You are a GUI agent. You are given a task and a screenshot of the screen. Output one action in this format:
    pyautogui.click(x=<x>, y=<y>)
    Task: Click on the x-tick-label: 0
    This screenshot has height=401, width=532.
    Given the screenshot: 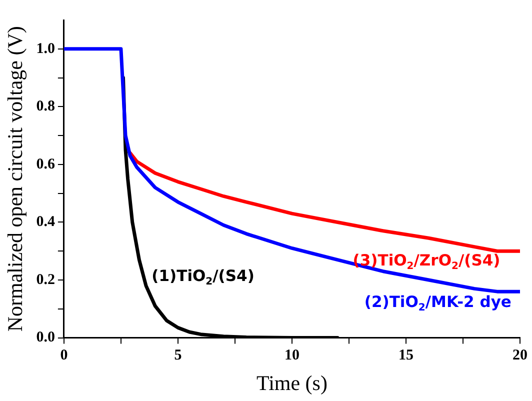 What is the action you would take?
    pyautogui.click(x=64, y=356)
    